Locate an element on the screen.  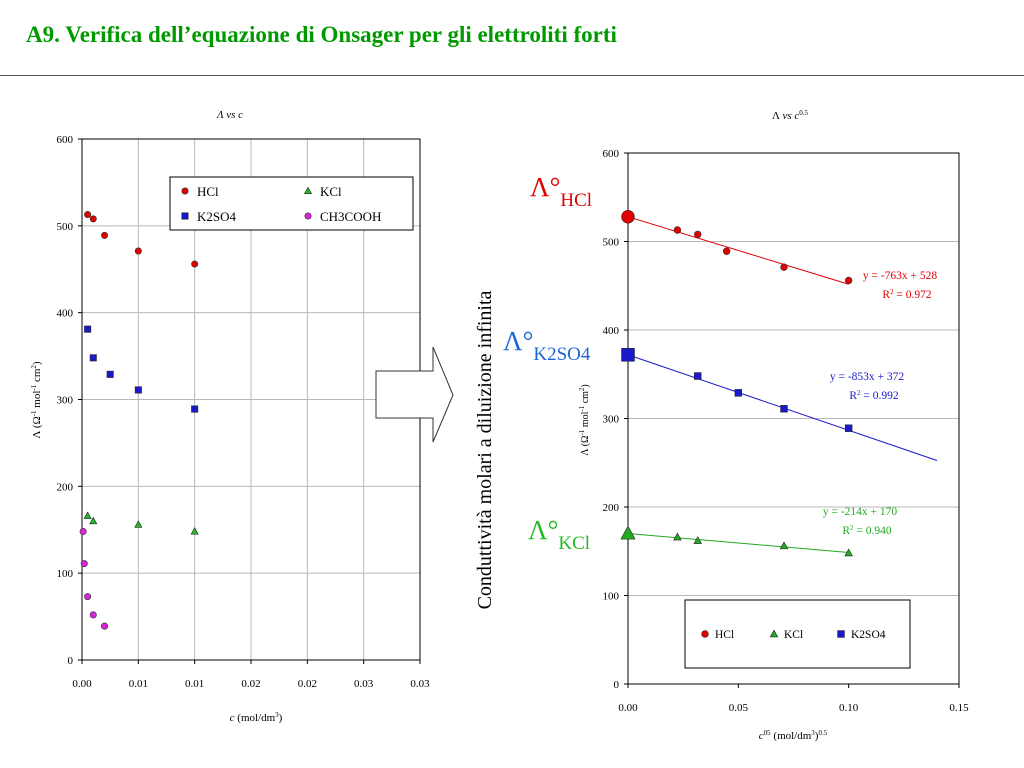
chart-left-title: Λ vs c is located at coordinates (229, 115).